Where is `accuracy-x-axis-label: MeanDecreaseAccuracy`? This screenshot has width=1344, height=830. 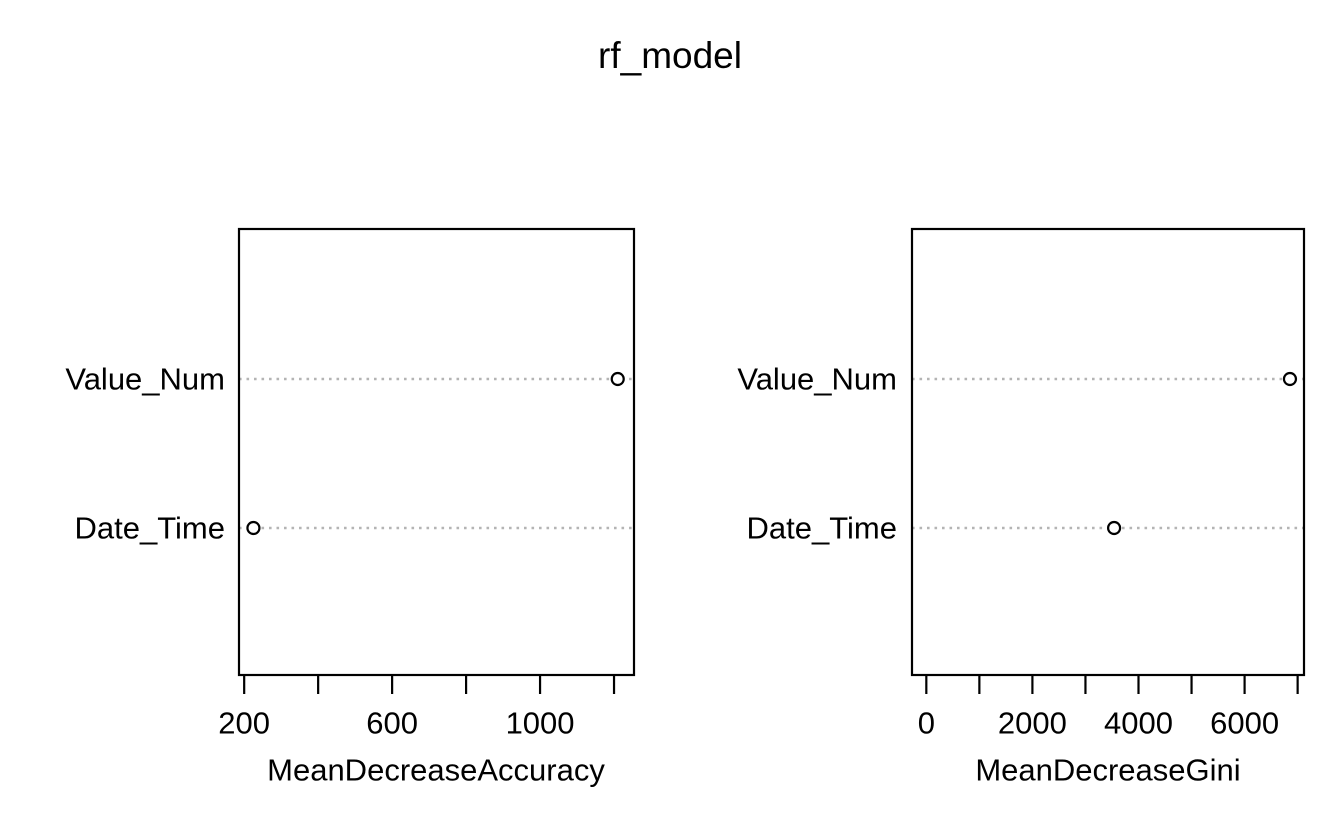
accuracy-x-axis-label: MeanDecreaseAccuracy is located at coordinates (436, 770).